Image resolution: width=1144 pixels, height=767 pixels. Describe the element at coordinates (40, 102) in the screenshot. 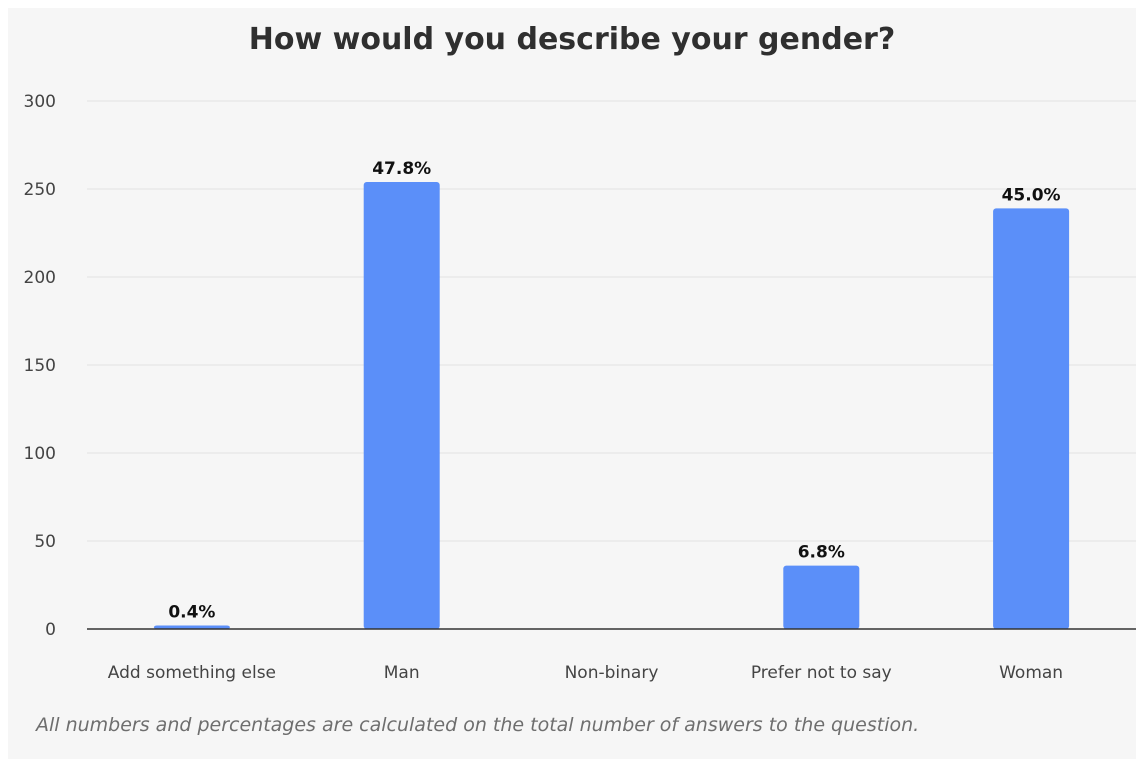

I see `y-tick-label: 300` at that location.